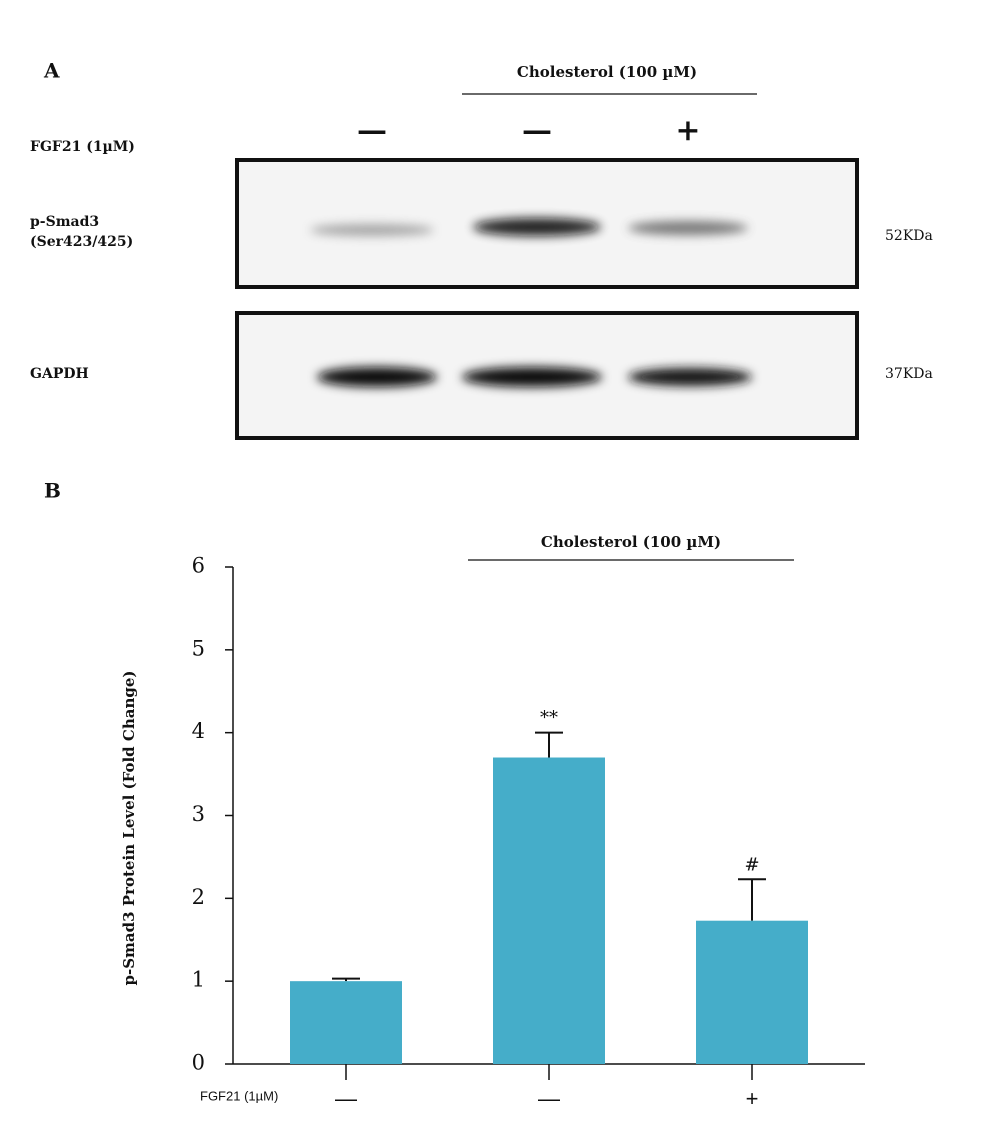  I want to click on x-axis-label: FGF21 (1µM), so click(239, 1095).